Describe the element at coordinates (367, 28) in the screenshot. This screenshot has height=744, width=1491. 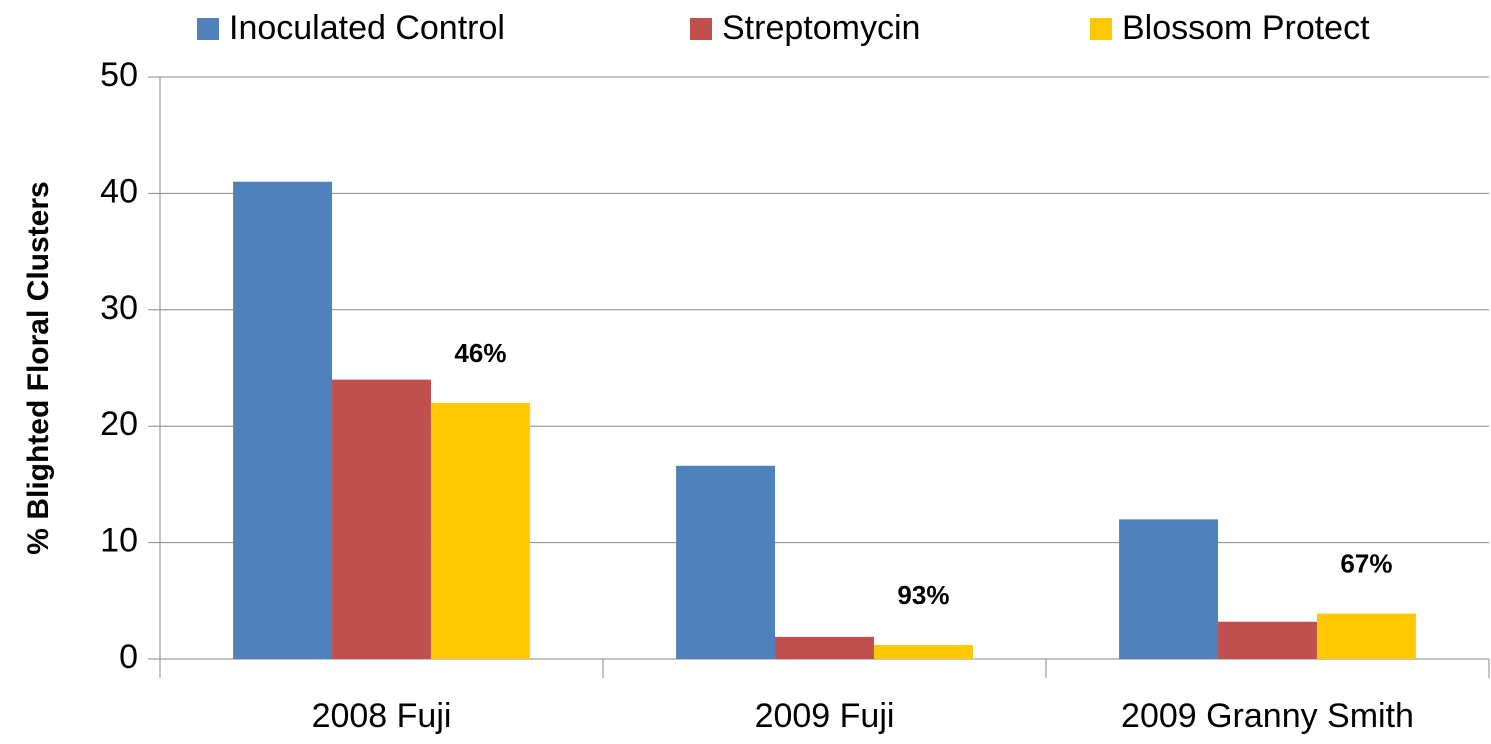
I see `legend-label: Inoculated Control` at that location.